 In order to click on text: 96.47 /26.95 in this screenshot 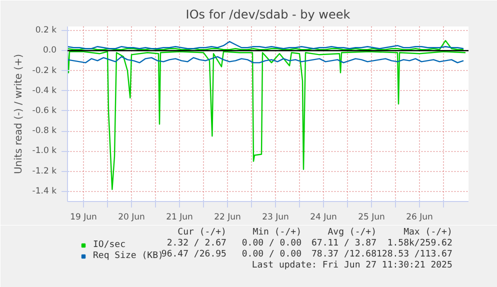, I will do `click(193, 255)`.